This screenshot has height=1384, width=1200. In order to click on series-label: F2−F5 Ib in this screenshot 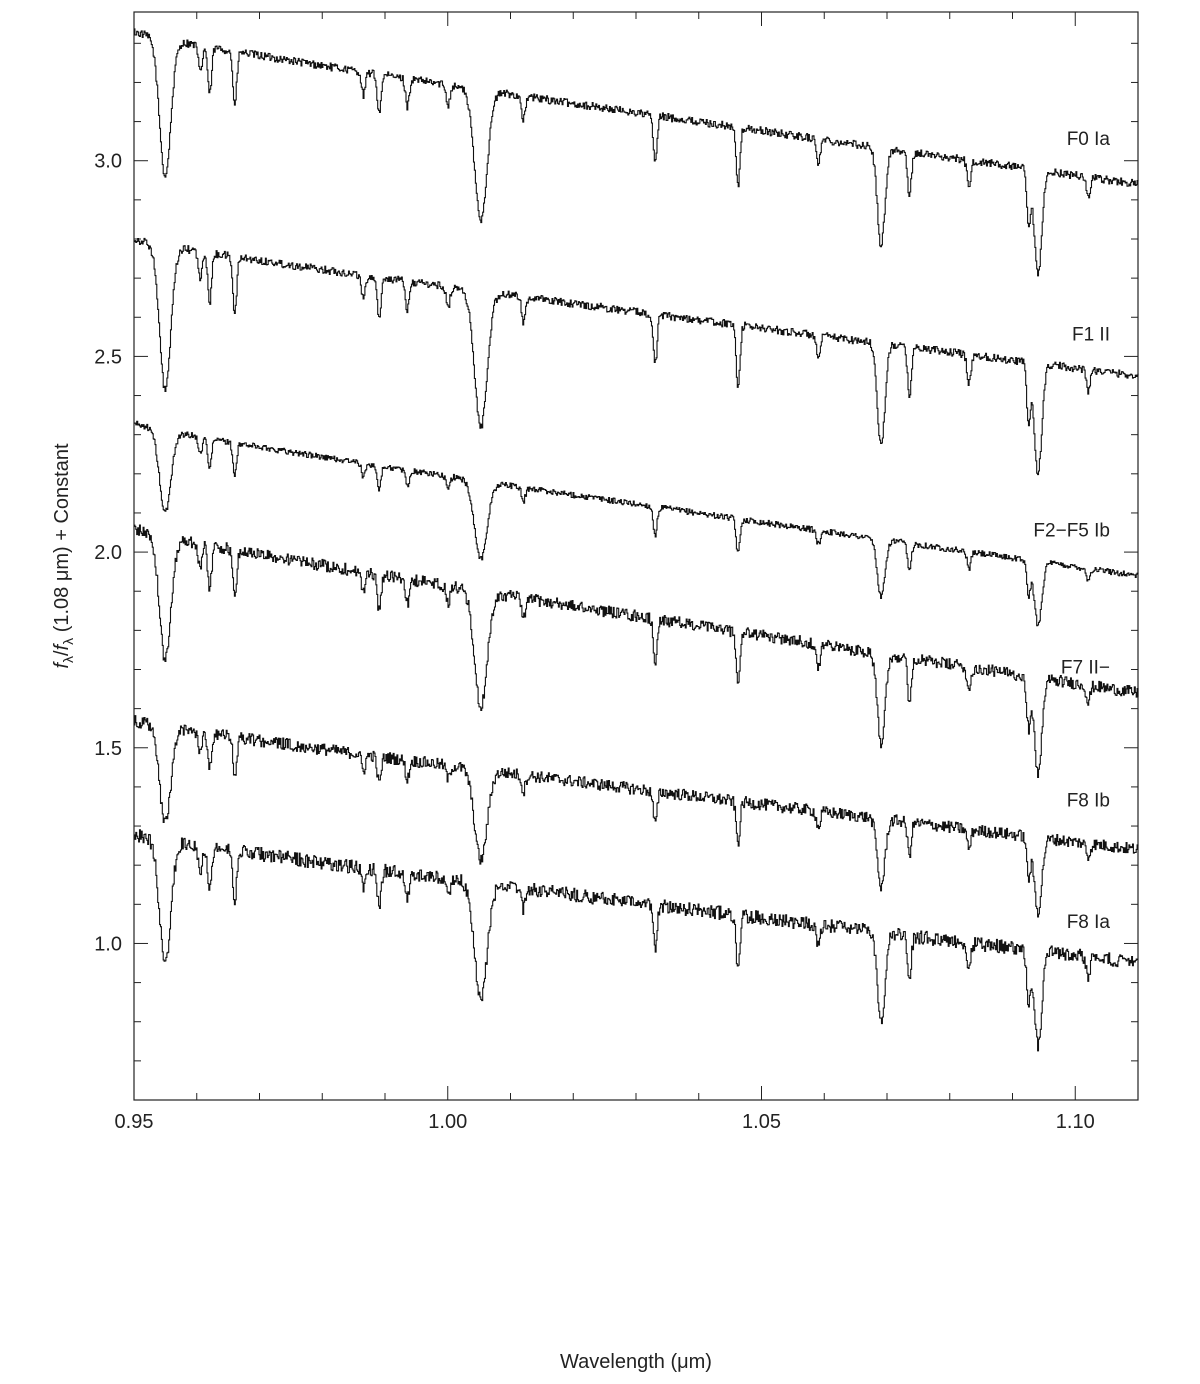, I will do `click(1071, 530)`.